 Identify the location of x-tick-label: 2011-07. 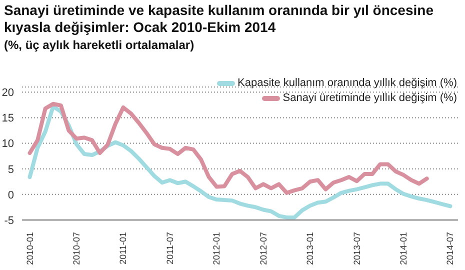
(169, 248).